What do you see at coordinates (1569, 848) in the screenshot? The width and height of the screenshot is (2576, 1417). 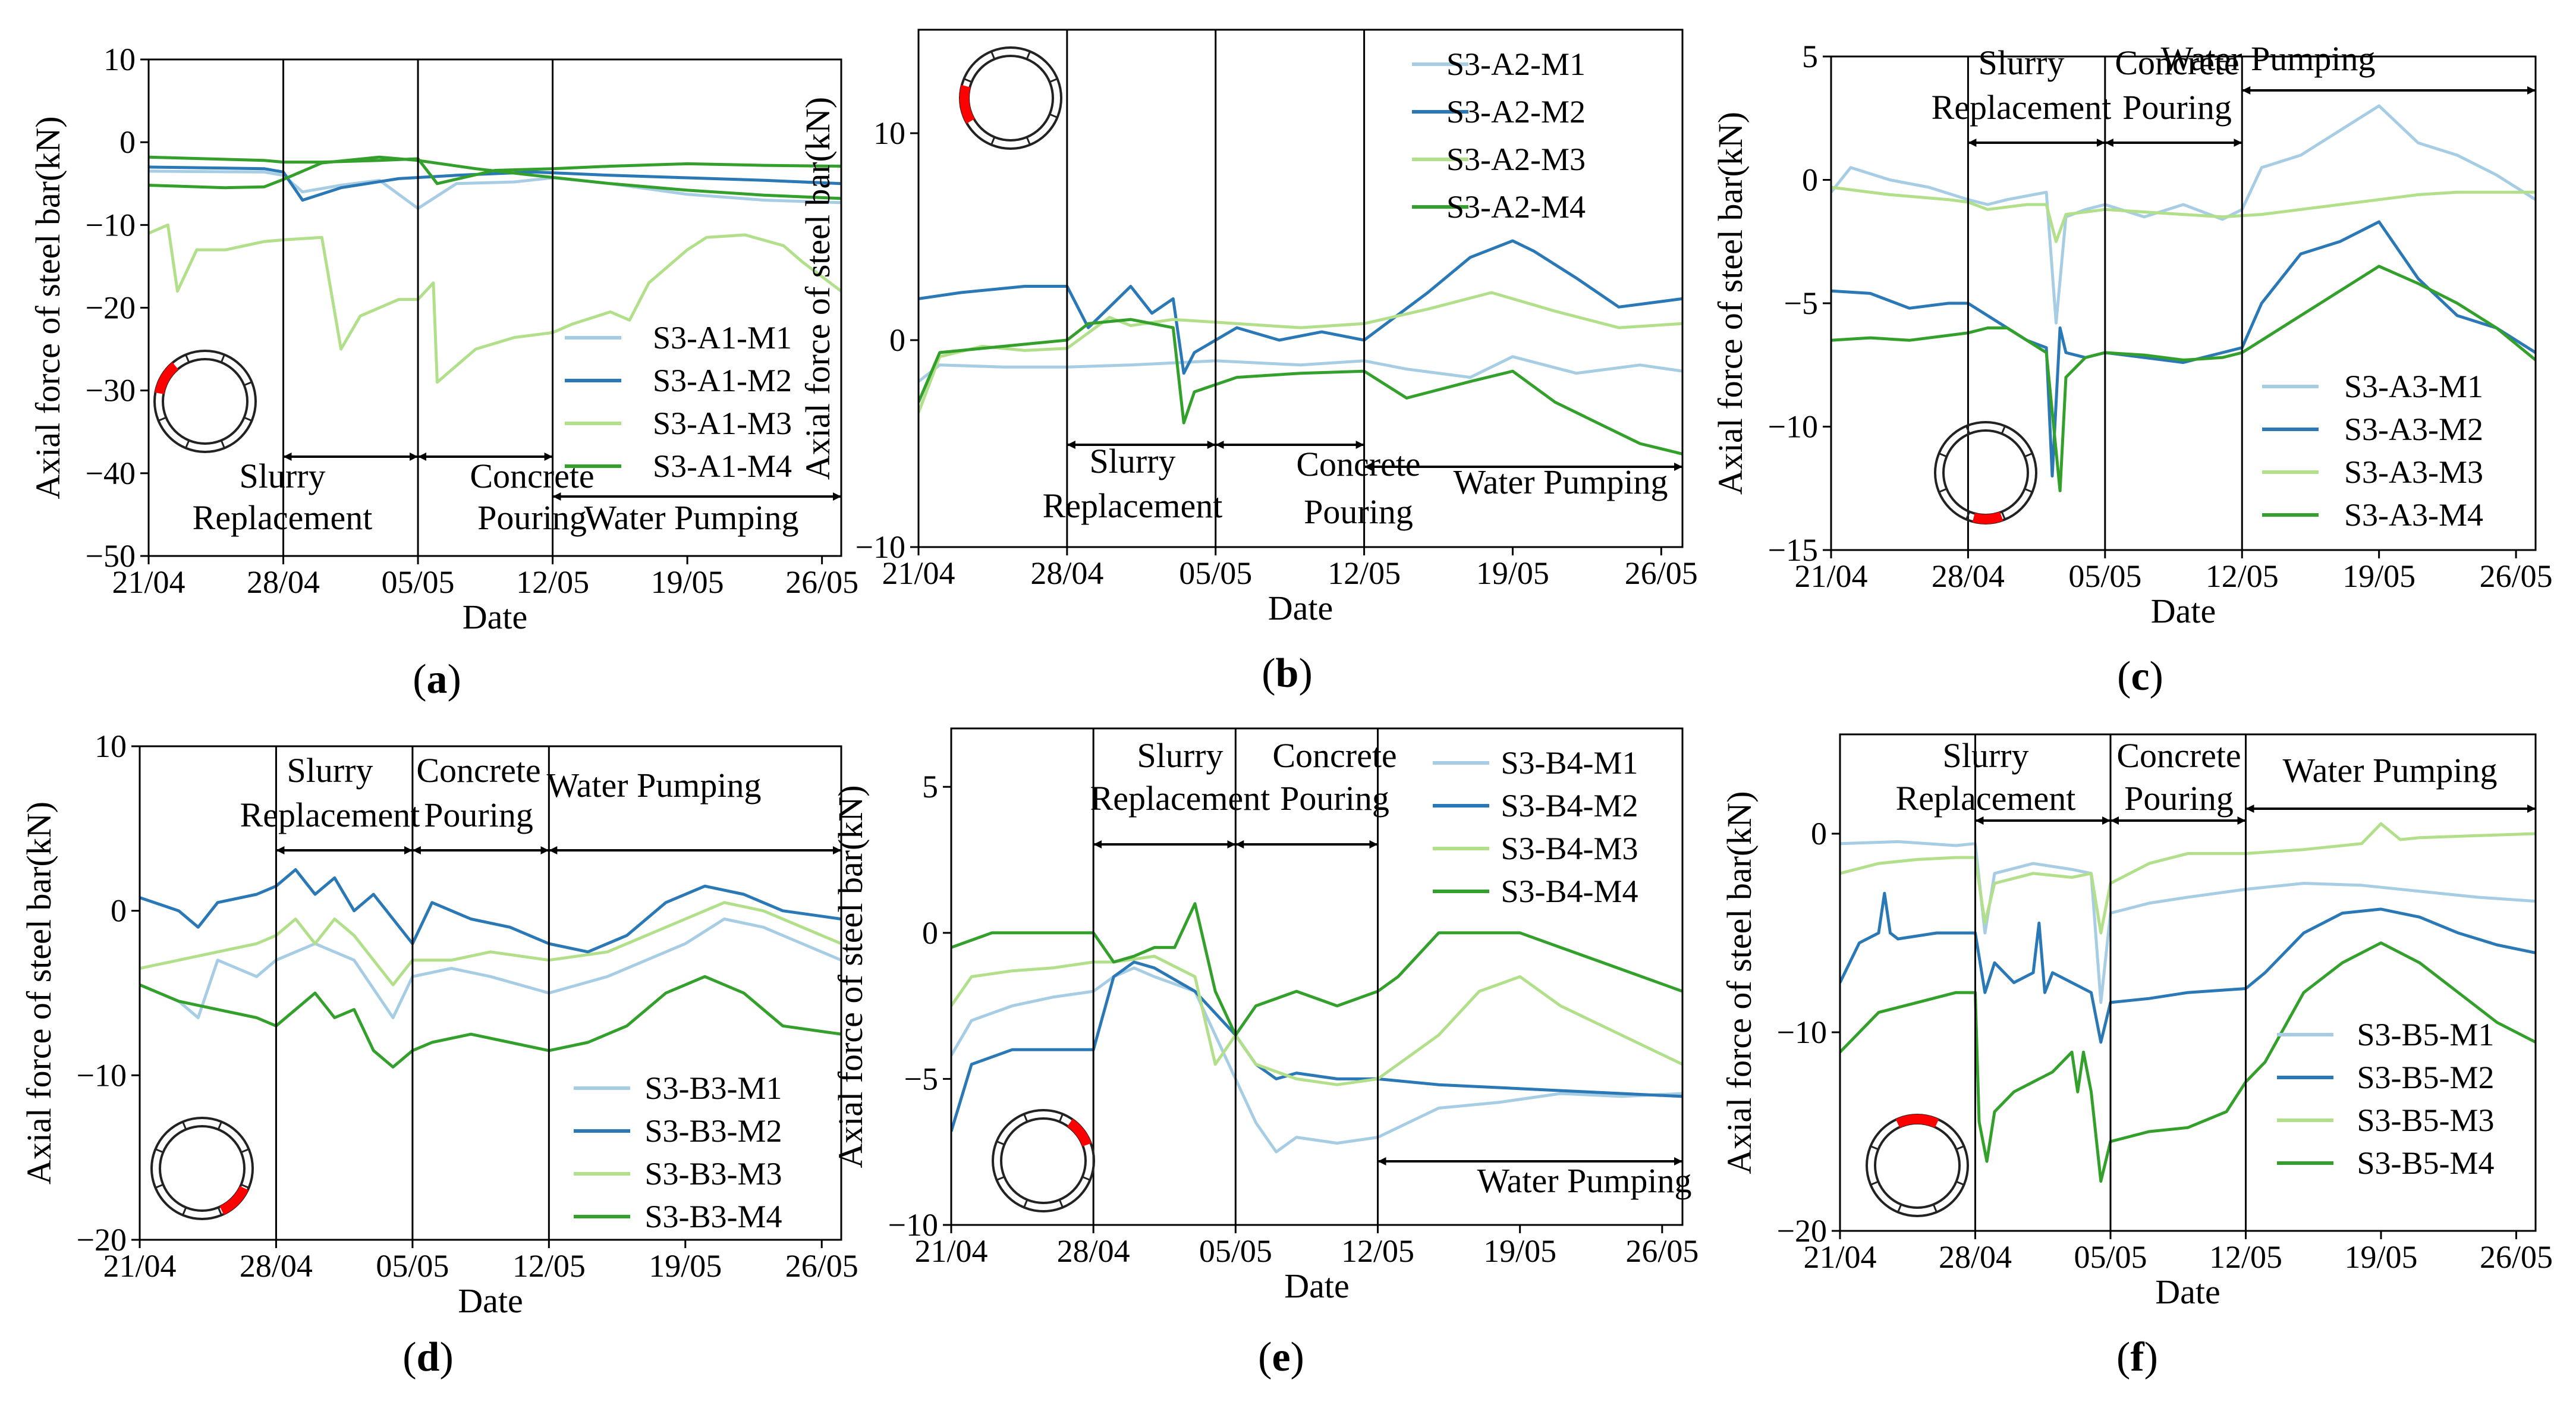 I see `legend-entry: S3-B4-M3` at bounding box center [1569, 848].